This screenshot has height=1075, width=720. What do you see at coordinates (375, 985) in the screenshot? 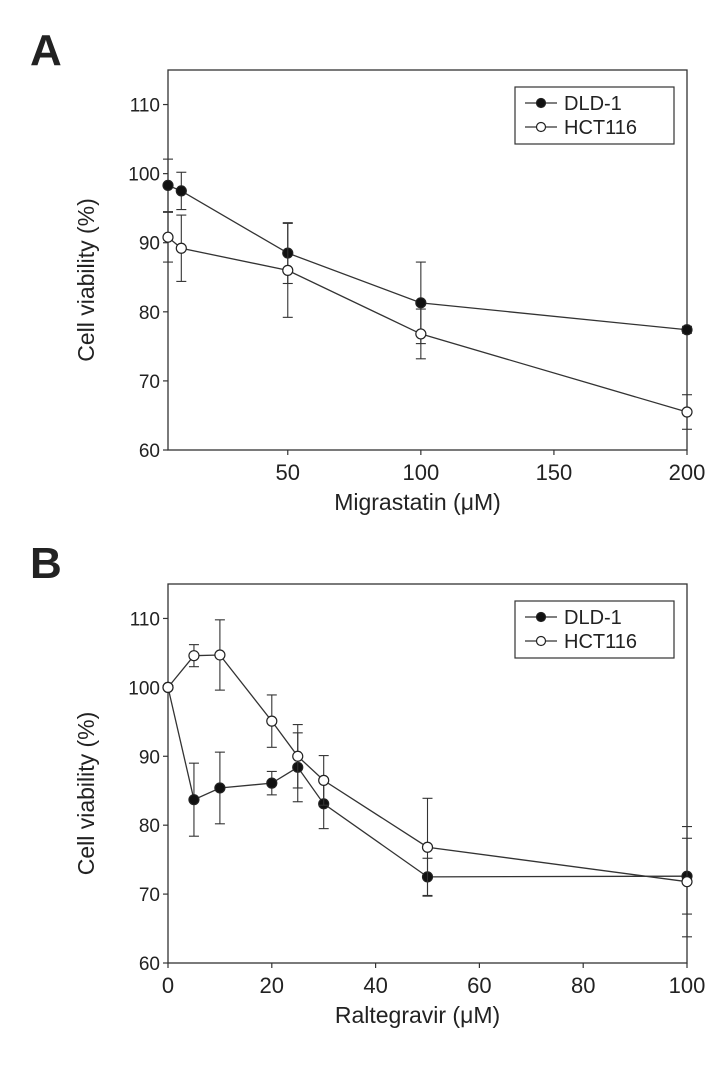
I see `x-tick-label: 40` at bounding box center [375, 985].